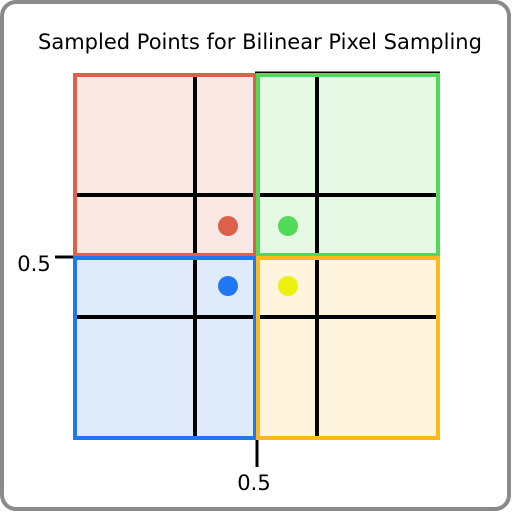  Describe the element at coordinates (228, 226) in the screenshot. I see `sample-point-red` at that location.